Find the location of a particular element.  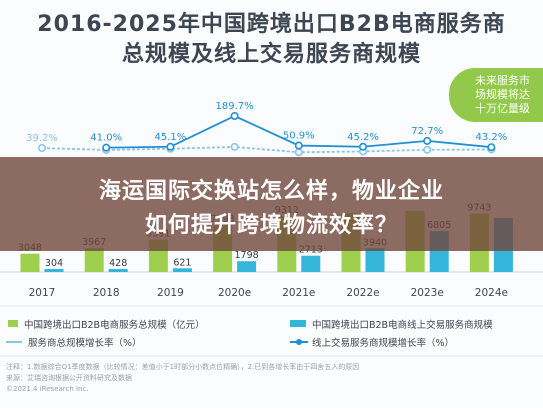

bar-online-2021e is located at coordinates (311, 263).